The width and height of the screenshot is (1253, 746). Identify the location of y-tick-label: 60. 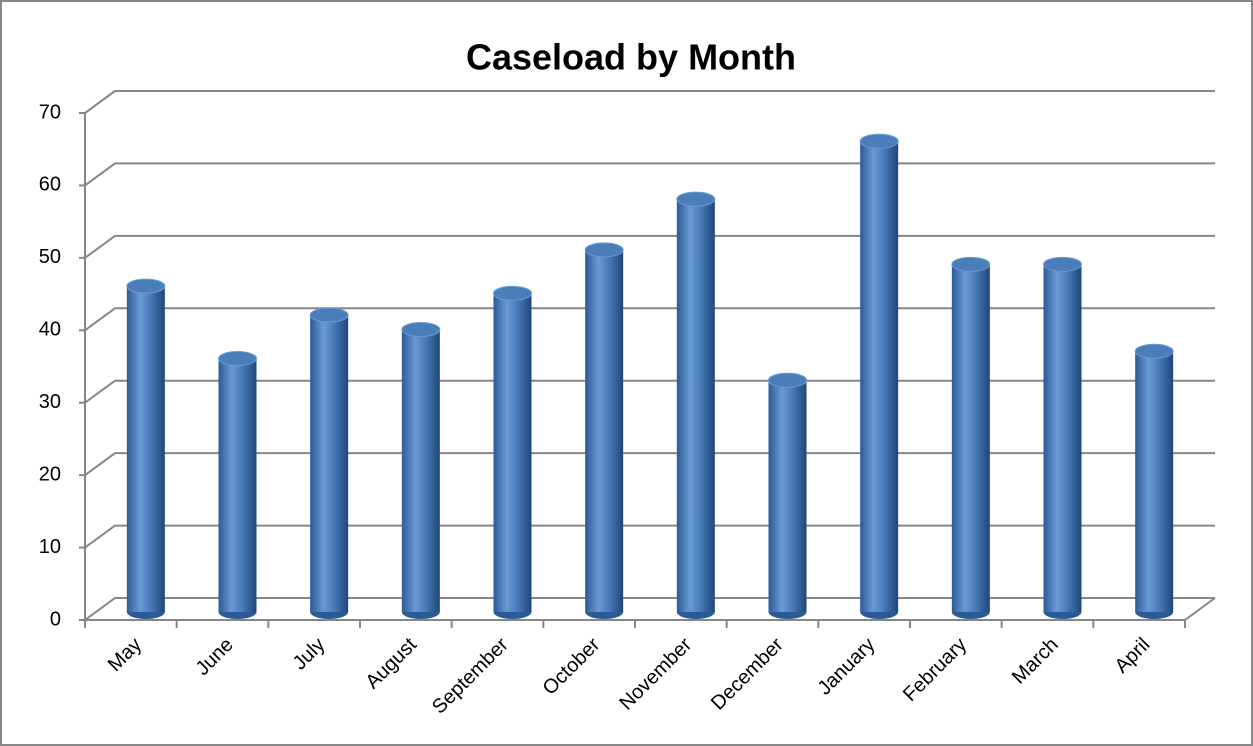
(50, 185).